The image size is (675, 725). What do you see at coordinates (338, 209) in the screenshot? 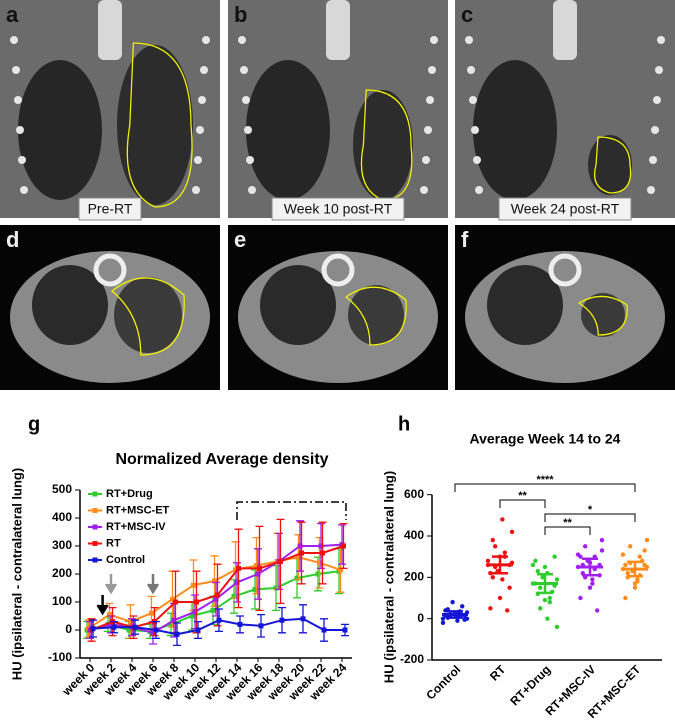
I see `image-caption: Week 10 post-RT` at bounding box center [338, 209].